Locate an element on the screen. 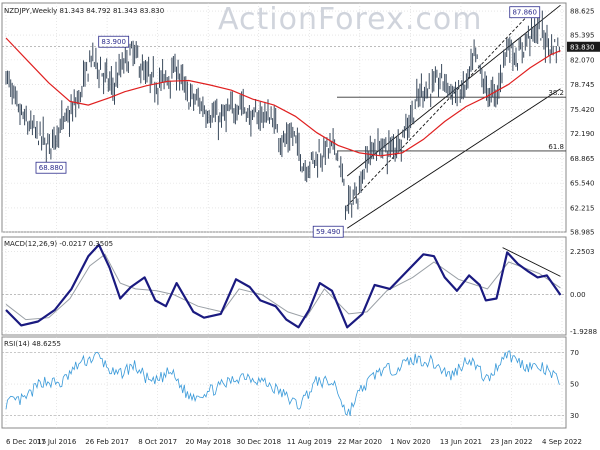 This screenshot has height=450, width=600. x-tick-label: 6 Dec 2015 is located at coordinates (26, 442).